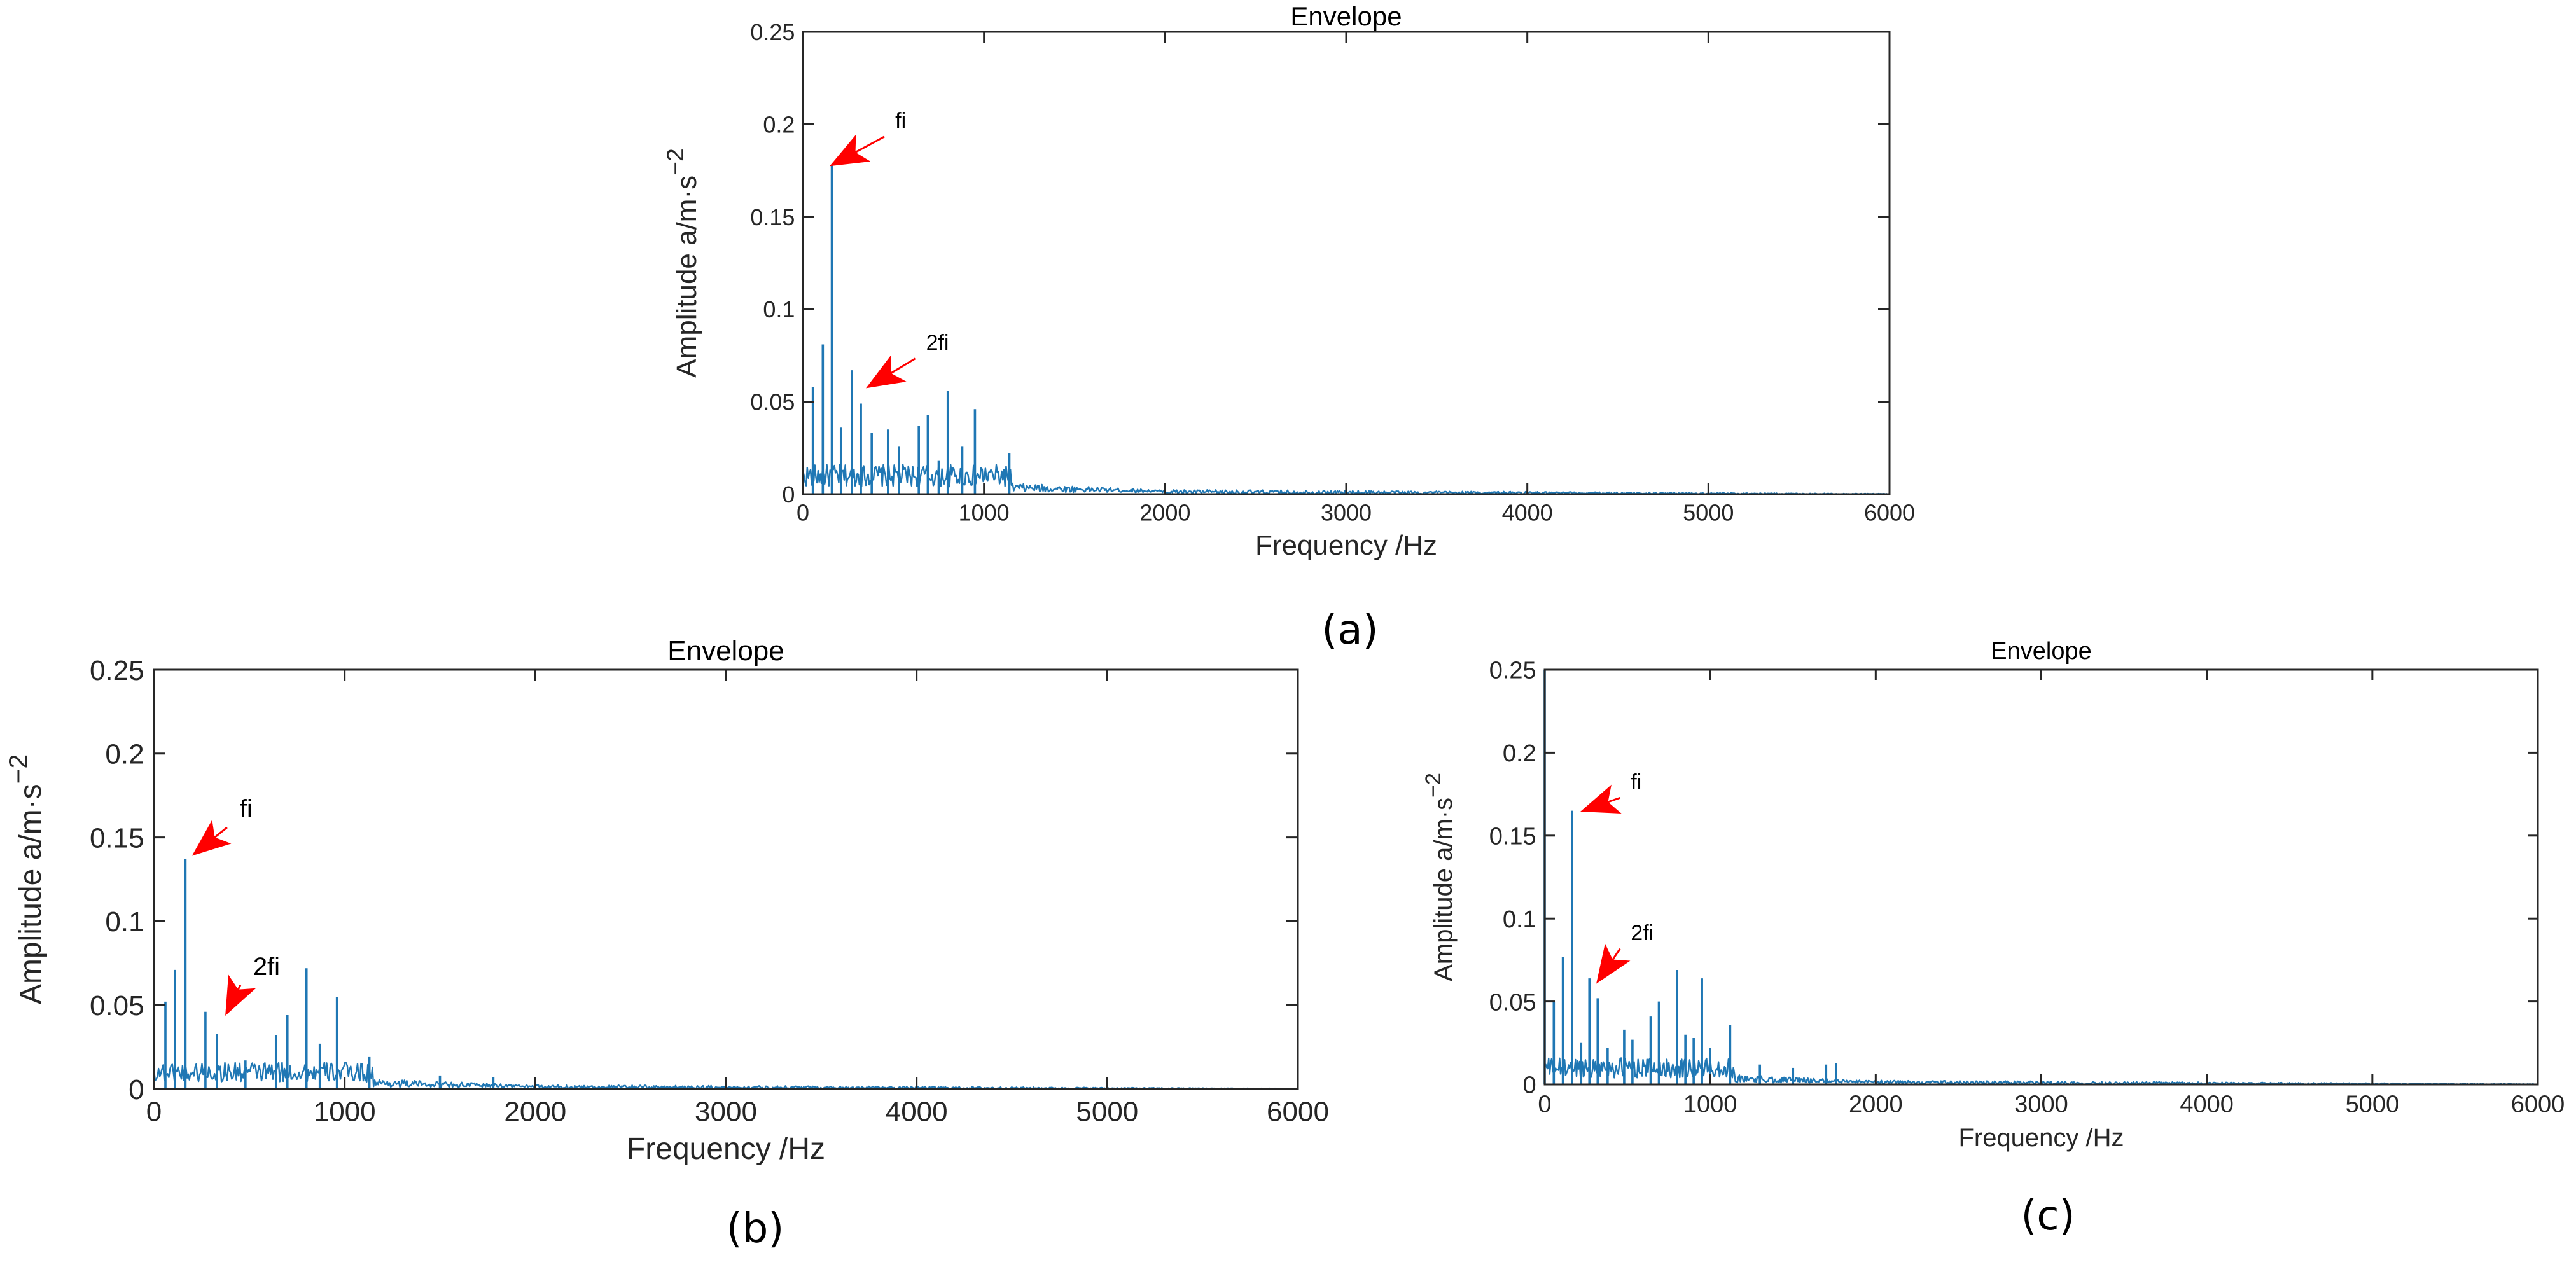  I want to click on panel-label: (a), so click(1349, 631).